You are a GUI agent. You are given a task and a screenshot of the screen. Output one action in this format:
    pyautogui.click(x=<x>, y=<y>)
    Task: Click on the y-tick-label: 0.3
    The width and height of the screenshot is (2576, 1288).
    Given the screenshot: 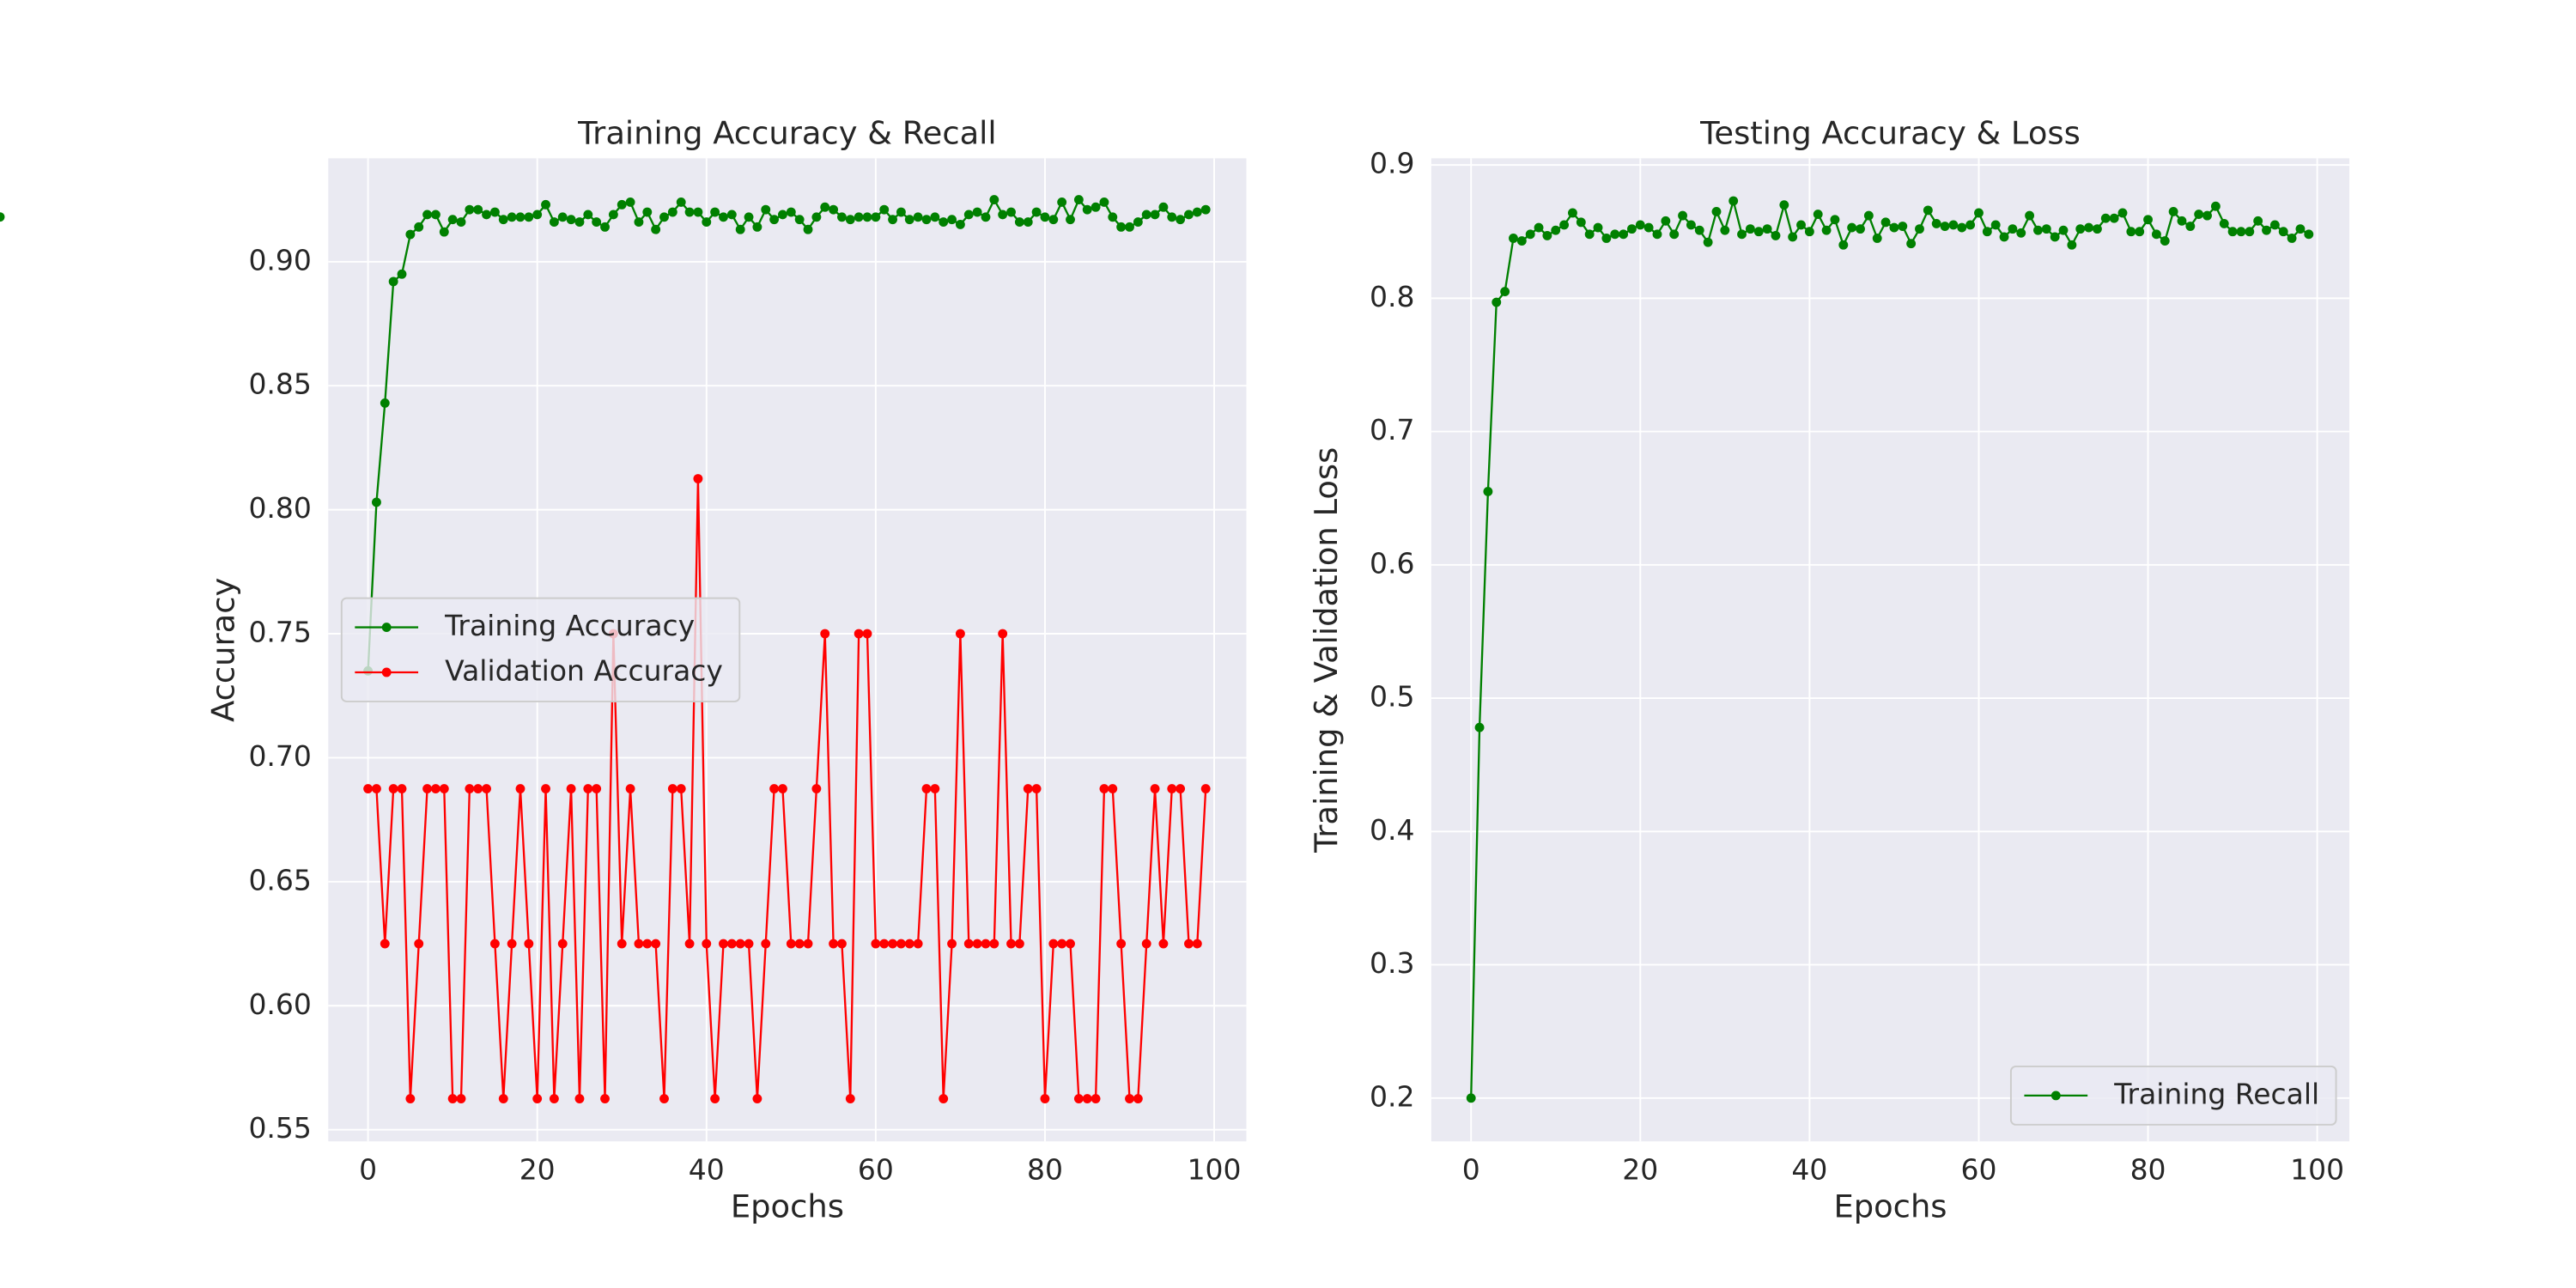 What is the action you would take?
    pyautogui.click(x=1392, y=963)
    